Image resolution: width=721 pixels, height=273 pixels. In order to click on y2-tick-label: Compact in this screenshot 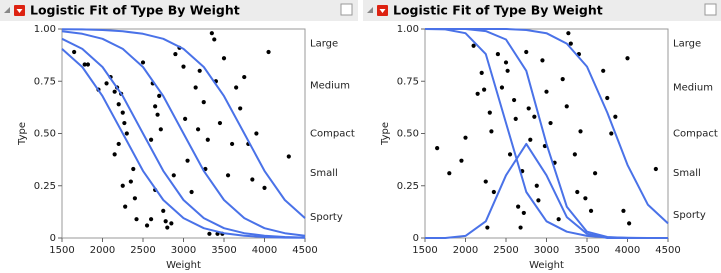, I will do `click(695, 134)`.